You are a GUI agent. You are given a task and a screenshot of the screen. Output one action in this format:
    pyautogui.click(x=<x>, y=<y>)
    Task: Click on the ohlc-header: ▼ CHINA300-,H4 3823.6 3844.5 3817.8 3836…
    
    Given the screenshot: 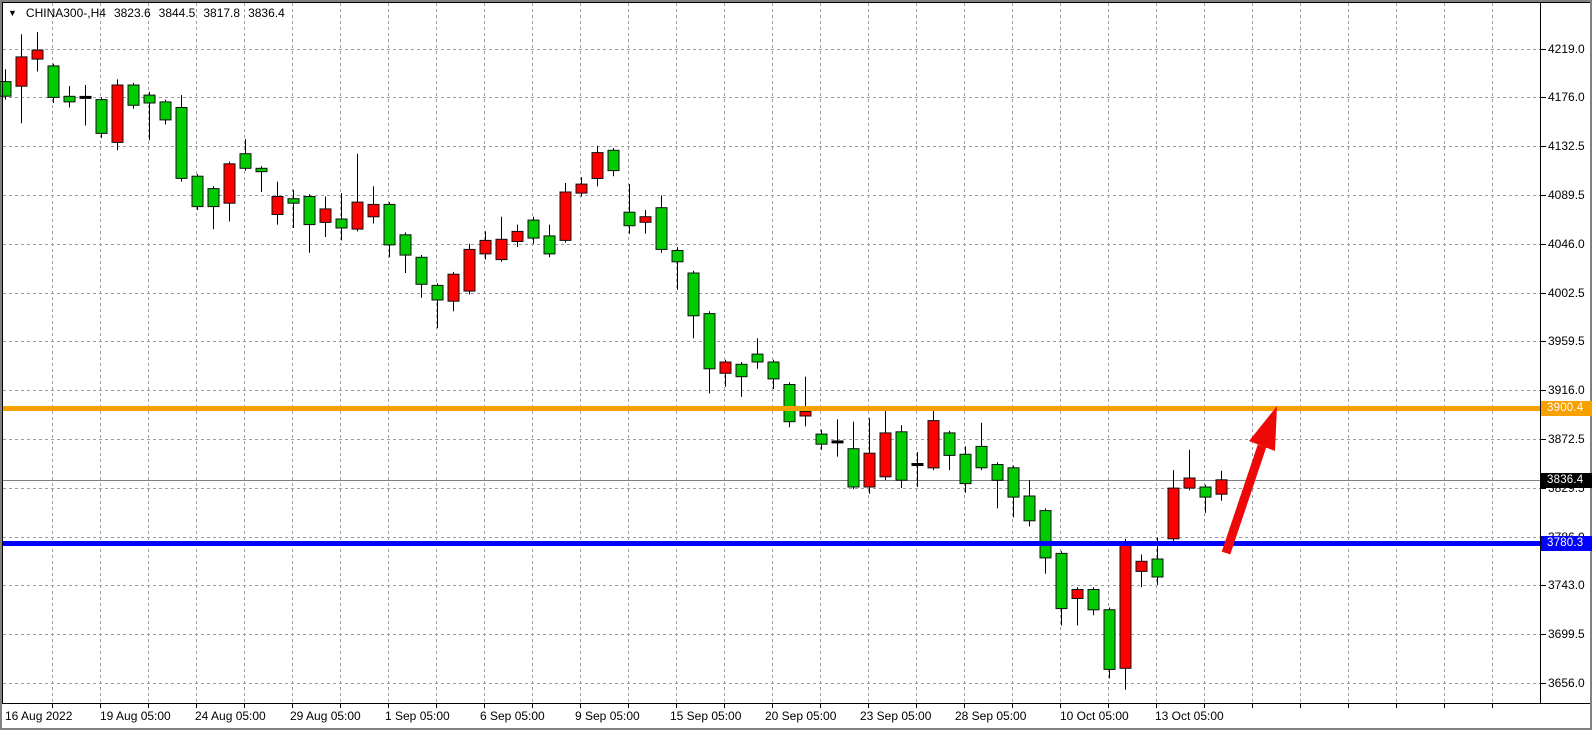 What is the action you would take?
    pyautogui.click(x=146, y=13)
    